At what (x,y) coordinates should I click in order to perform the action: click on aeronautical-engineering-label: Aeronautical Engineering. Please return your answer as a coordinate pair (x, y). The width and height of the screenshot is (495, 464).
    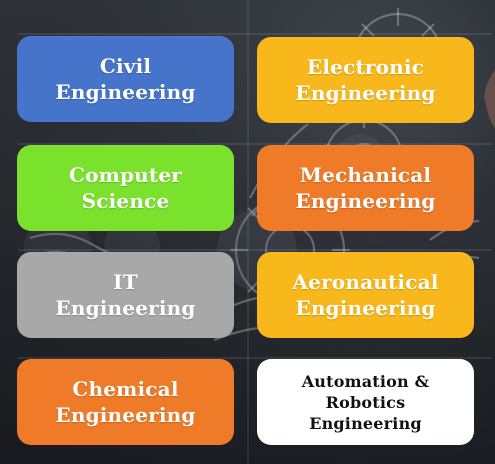
    Looking at the image, I should click on (365, 295).